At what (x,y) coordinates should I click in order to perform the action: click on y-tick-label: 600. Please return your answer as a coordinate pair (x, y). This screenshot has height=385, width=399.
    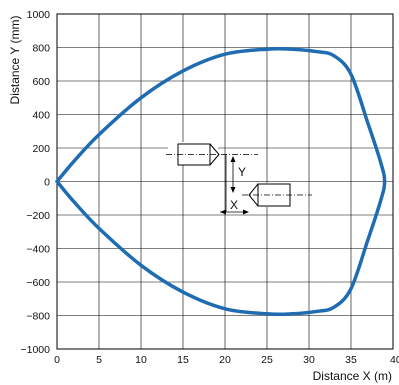
    Looking at the image, I should click on (41, 82).